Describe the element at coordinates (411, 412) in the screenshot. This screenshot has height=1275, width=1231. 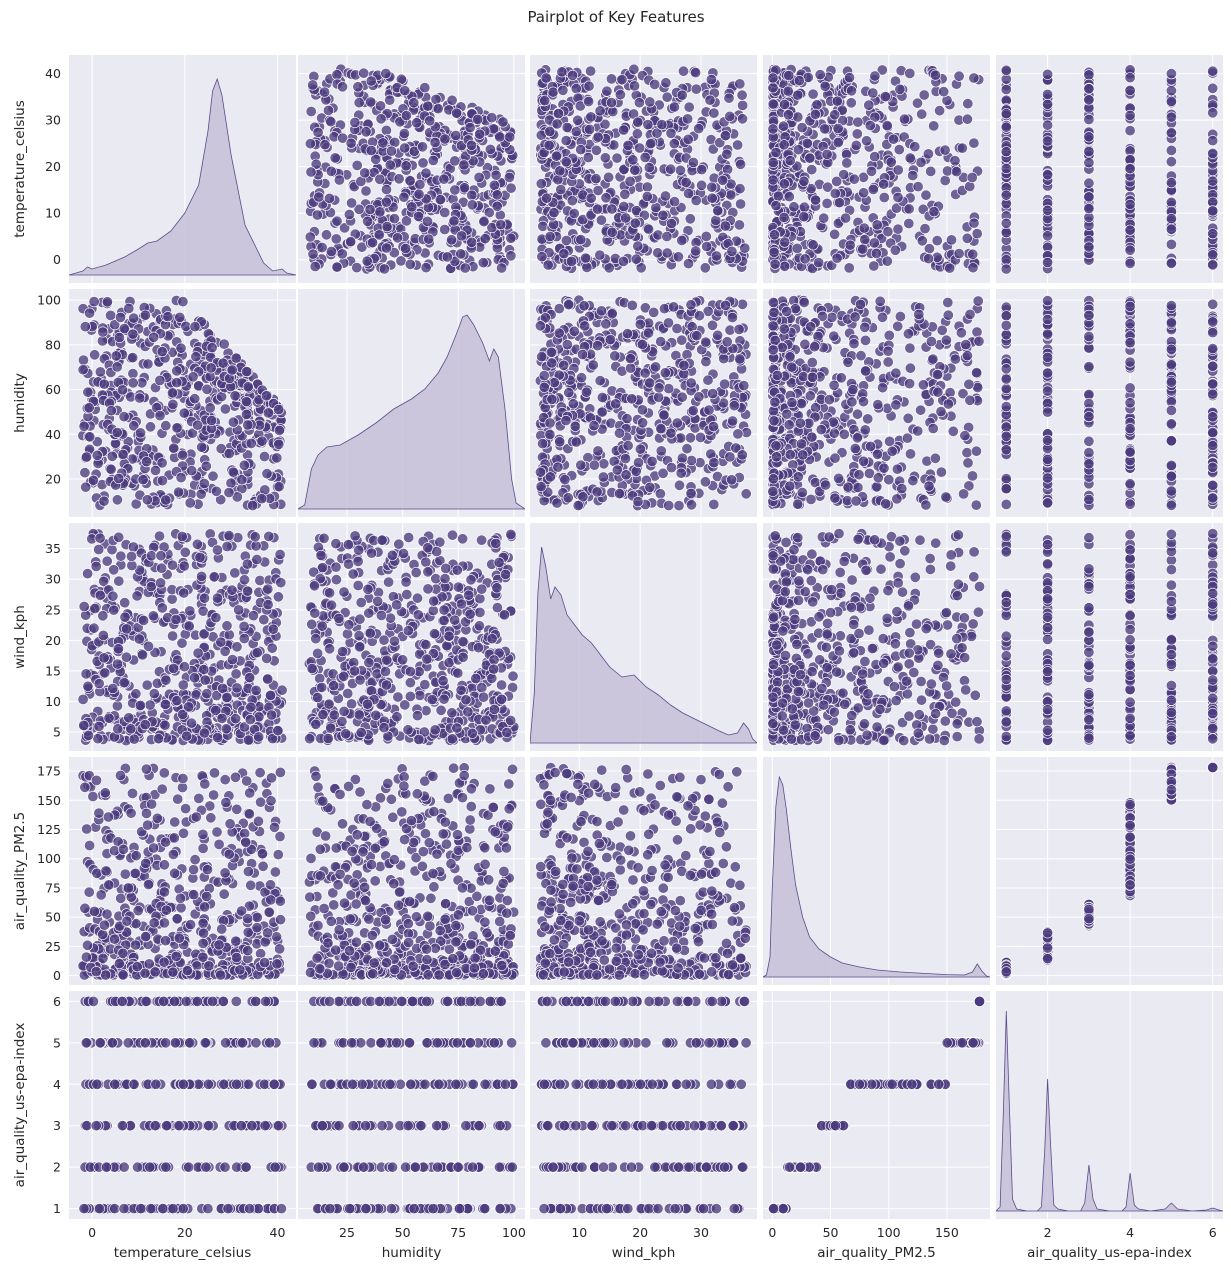
I see `kde-curve-humidity` at that location.